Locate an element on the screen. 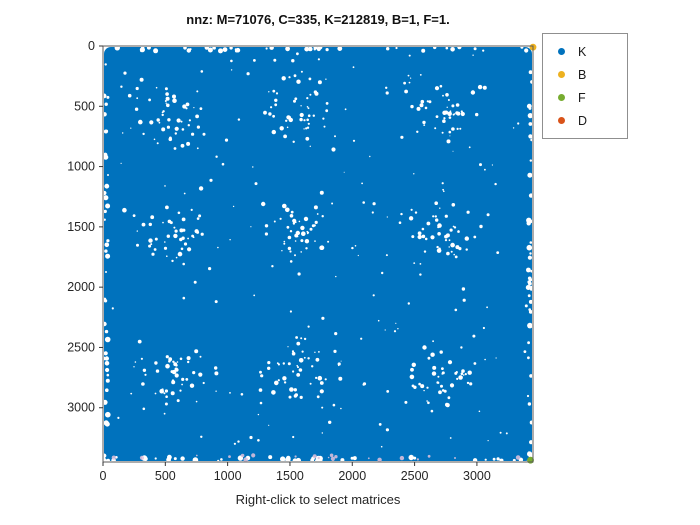 The image size is (700, 525). chart-title: nnz: M=71076, C=335, K=212819, B=1, F=1. is located at coordinates (318, 19).